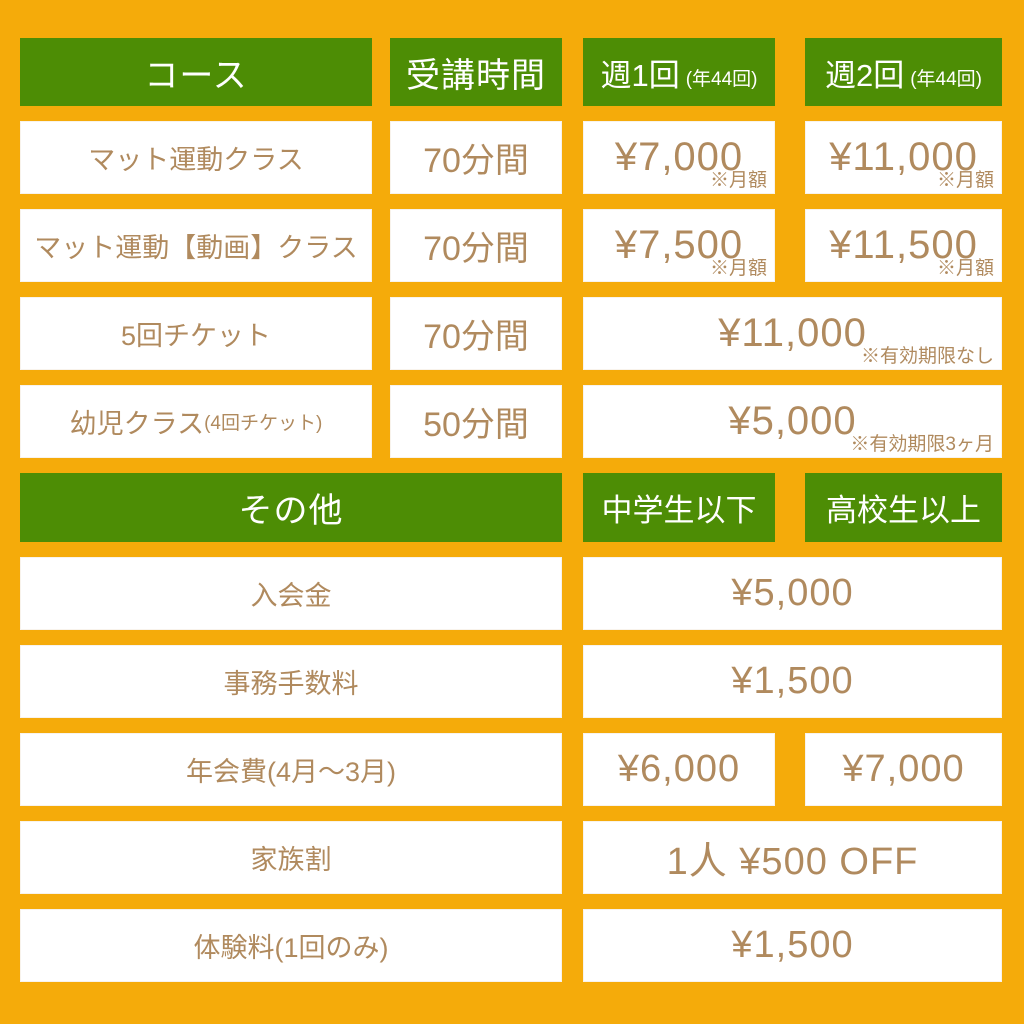 The height and width of the screenshot is (1024, 1024). Describe the element at coordinates (864, 75) in the screenshot. I see `header-weekly2-label: 週2回` at that location.